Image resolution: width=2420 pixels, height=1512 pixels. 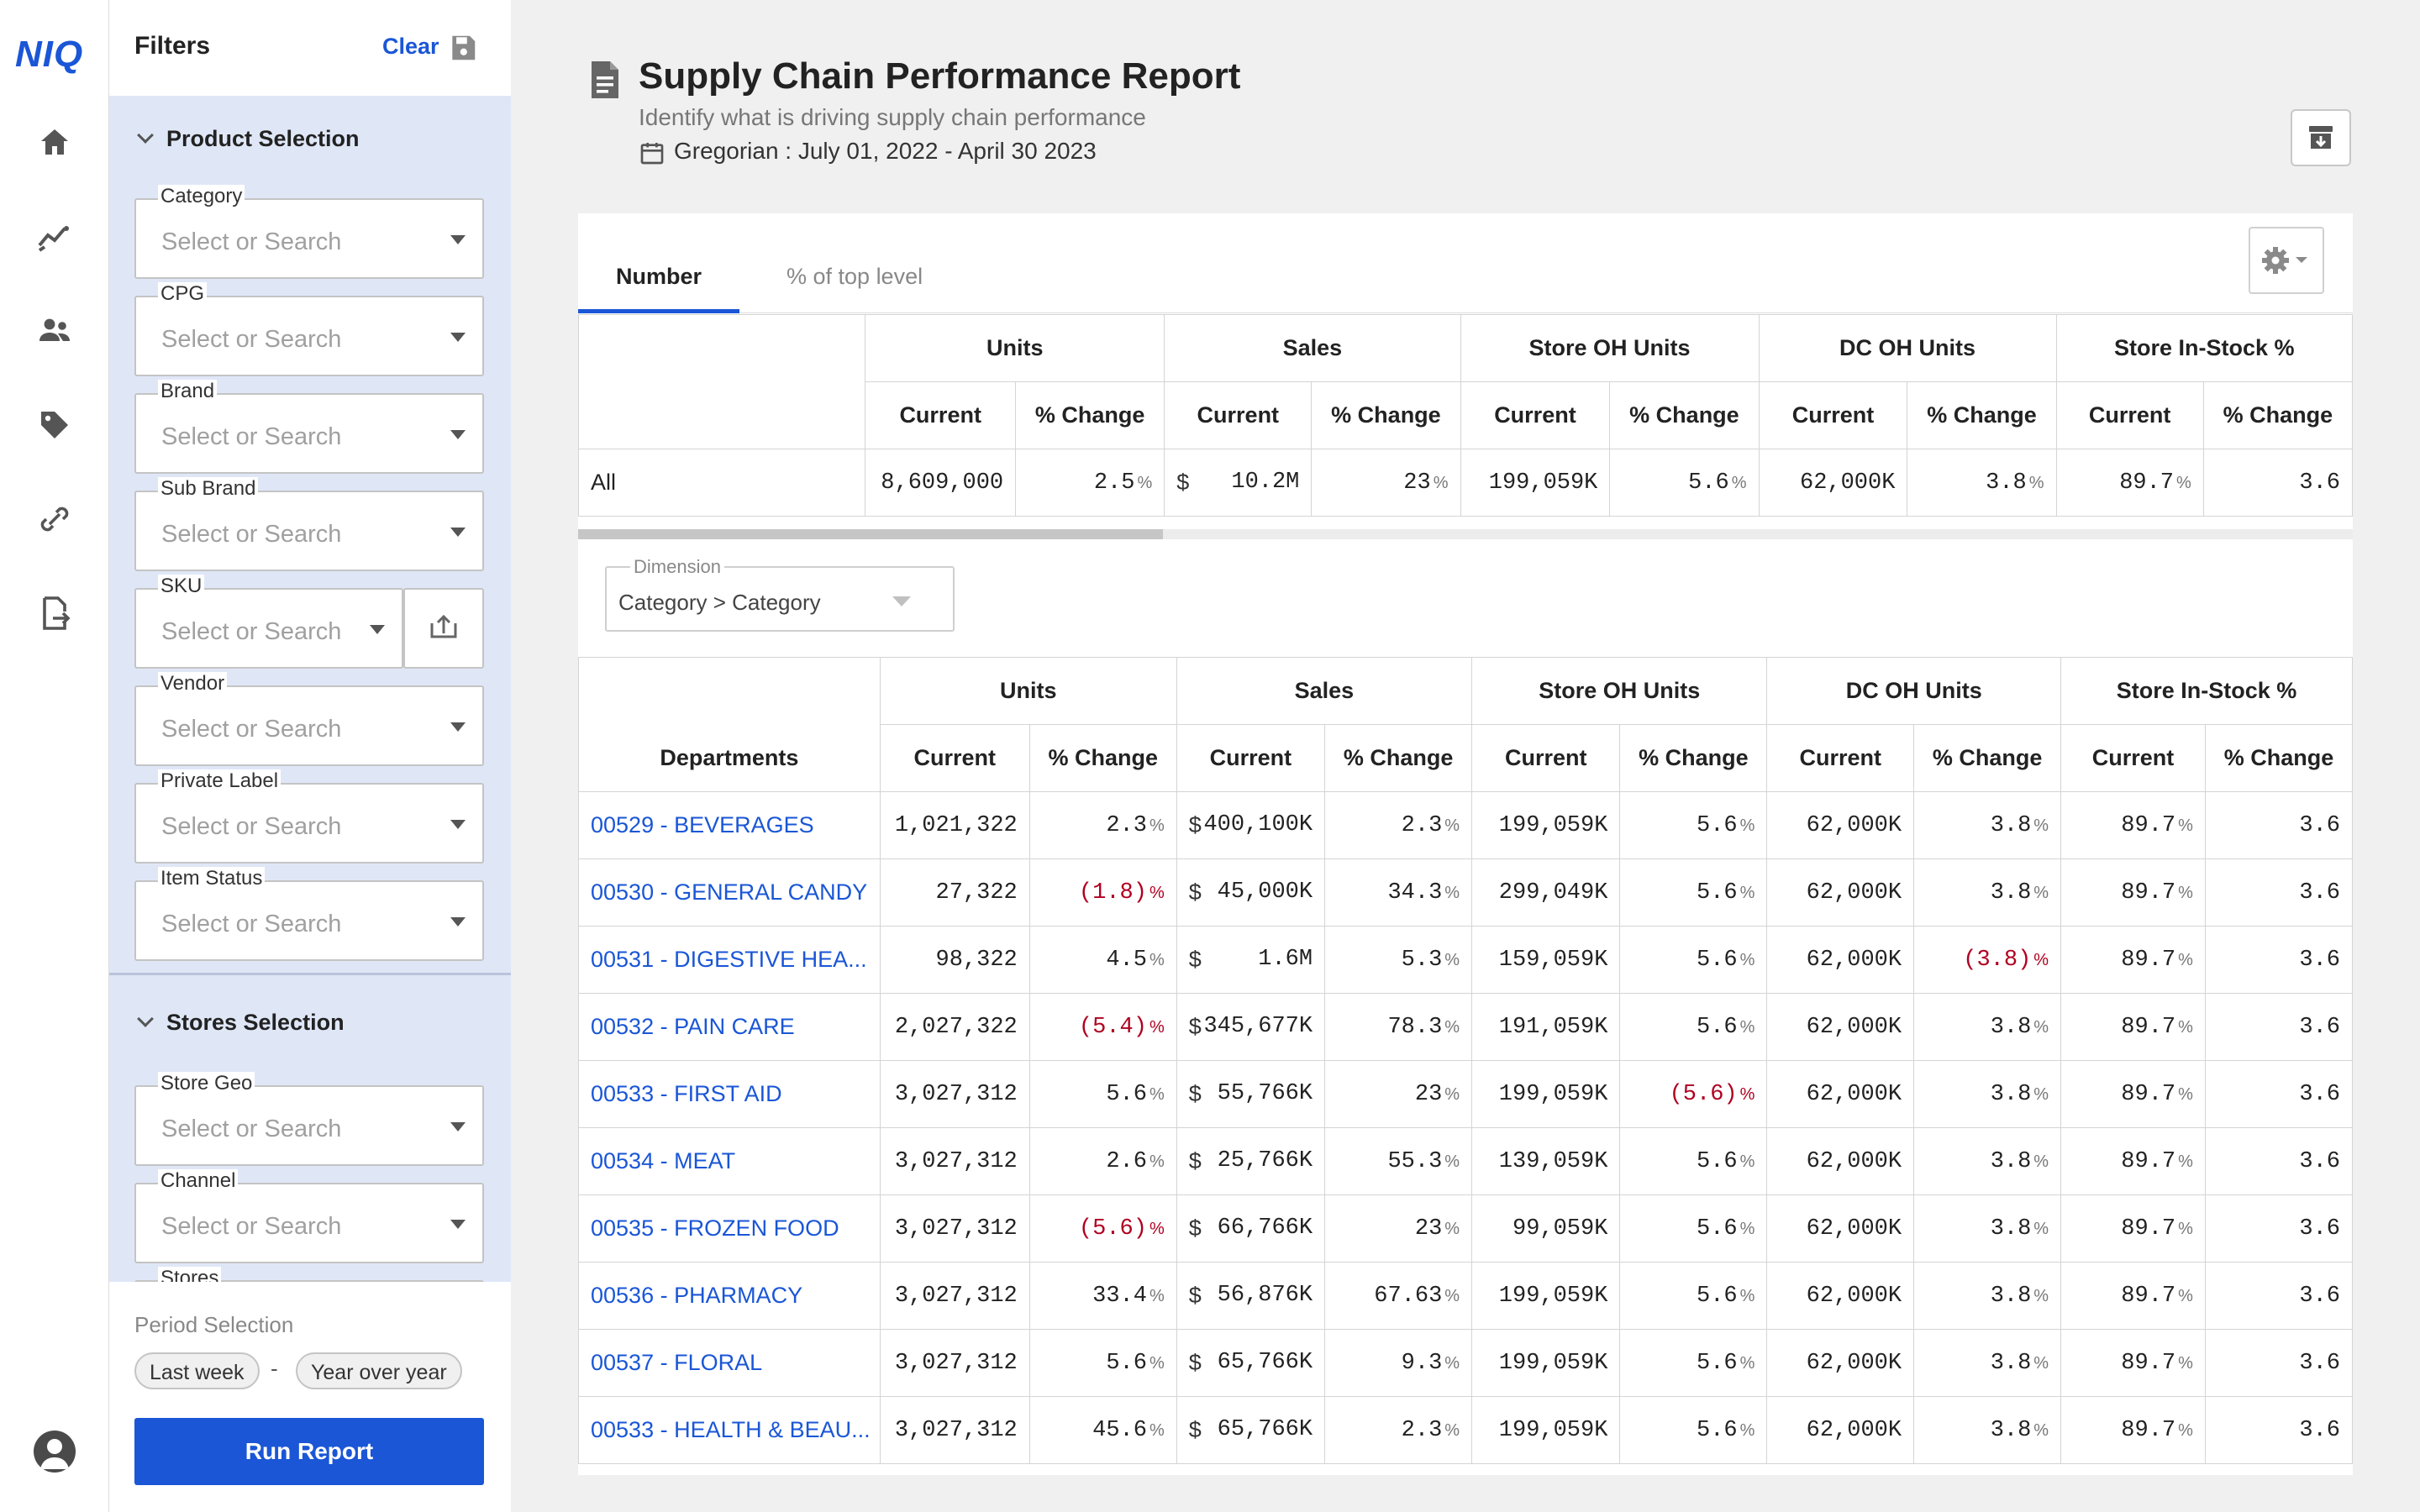 I want to click on department-link: 00533 - FIRST AID, so click(x=729, y=1094).